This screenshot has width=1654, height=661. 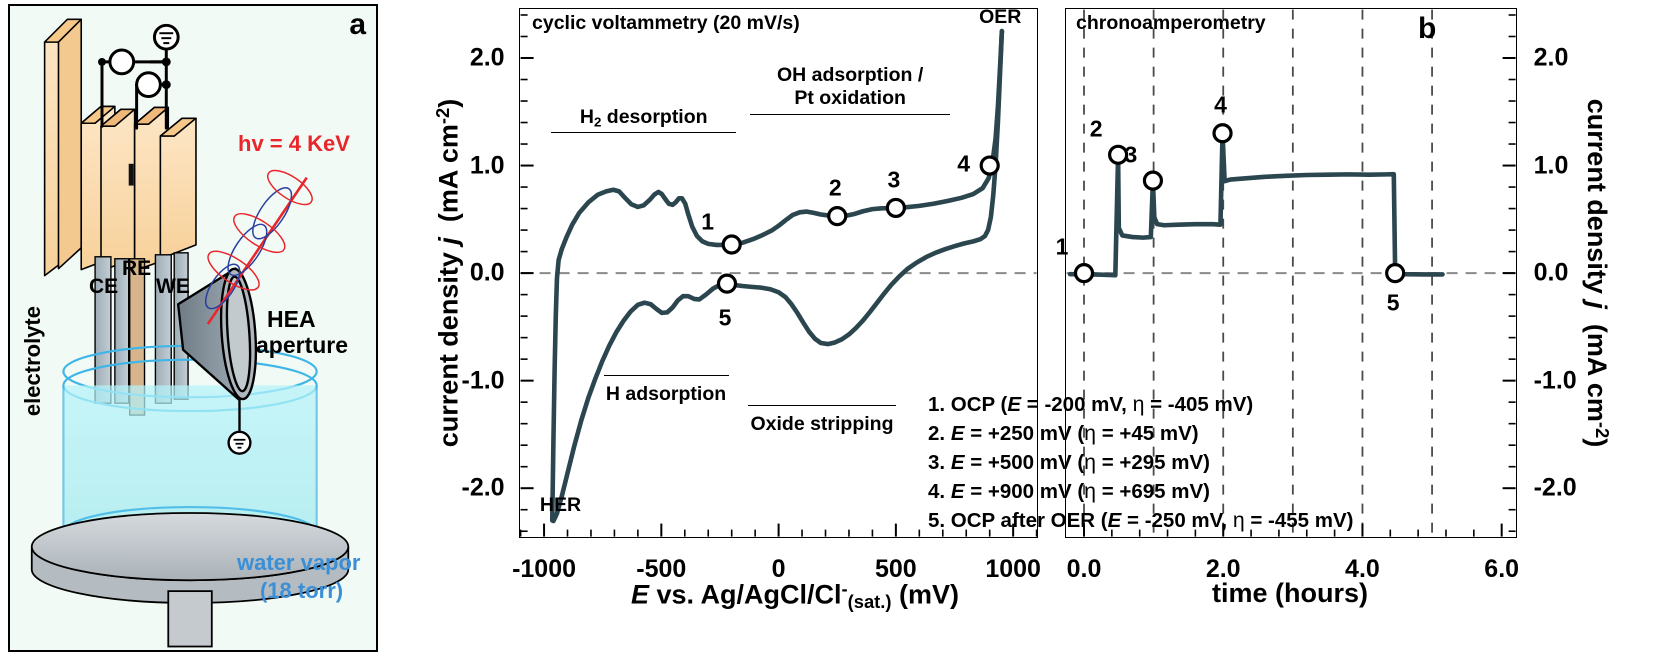 I want to click on ground-symbol-hea, so click(x=239, y=442).